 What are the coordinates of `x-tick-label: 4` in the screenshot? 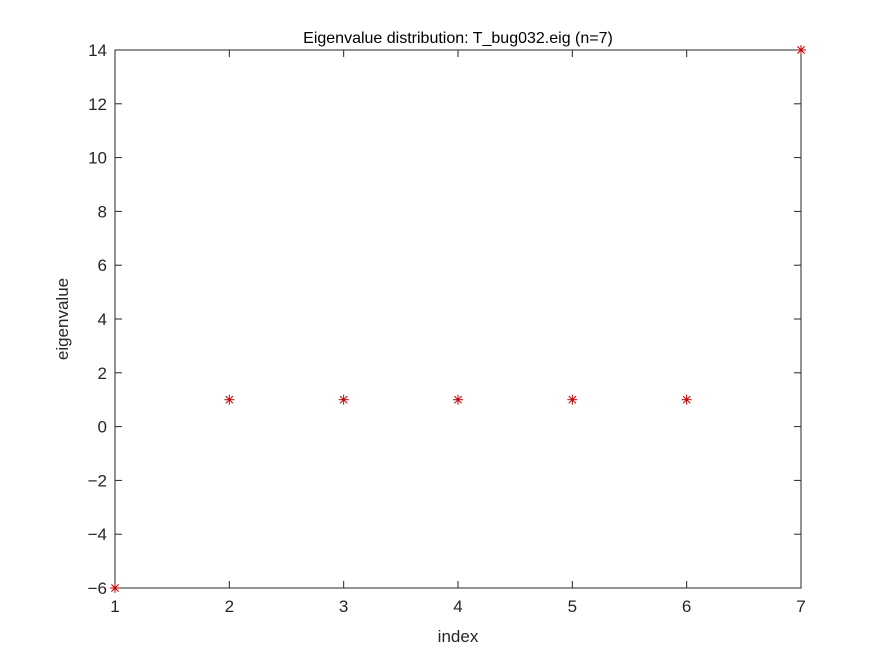 It's located at (457, 606).